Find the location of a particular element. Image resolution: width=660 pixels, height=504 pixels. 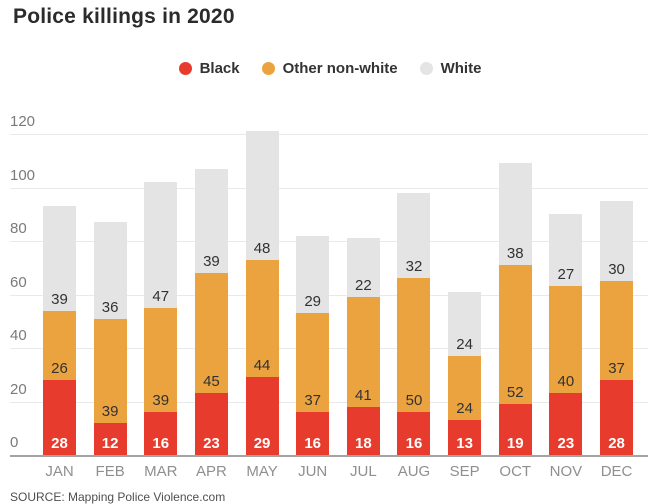

bar-segment-may-black is located at coordinates (262, 416).